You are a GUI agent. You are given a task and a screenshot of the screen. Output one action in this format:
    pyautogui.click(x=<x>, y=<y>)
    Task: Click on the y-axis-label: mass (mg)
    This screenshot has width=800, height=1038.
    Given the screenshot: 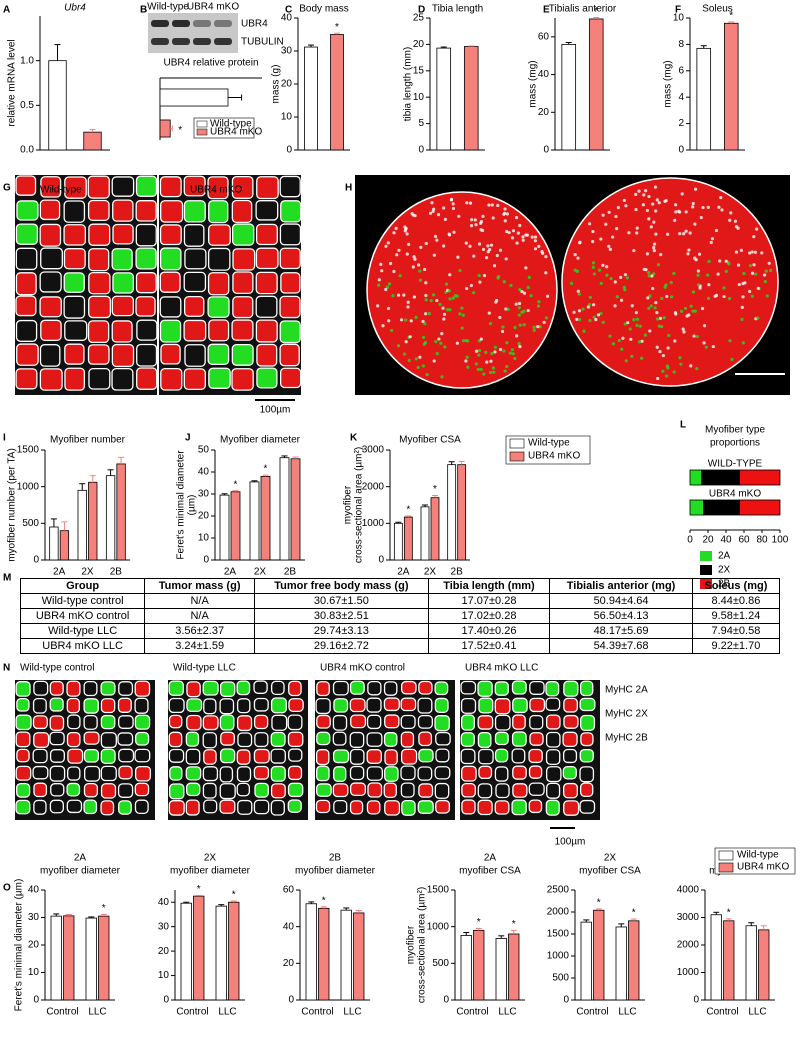 What is the action you would take?
    pyautogui.click(x=533, y=83)
    